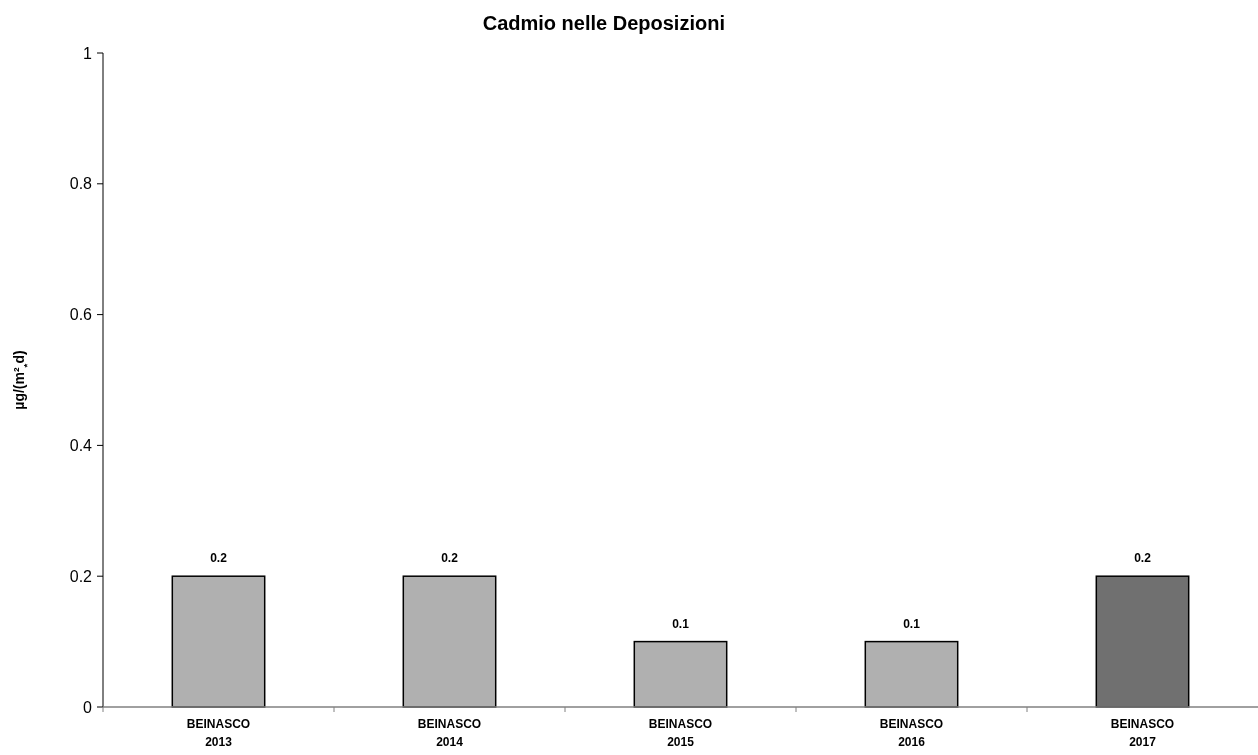 This screenshot has width=1258, height=755. What do you see at coordinates (81, 184) in the screenshot?
I see `y-tick-label: 0.8` at bounding box center [81, 184].